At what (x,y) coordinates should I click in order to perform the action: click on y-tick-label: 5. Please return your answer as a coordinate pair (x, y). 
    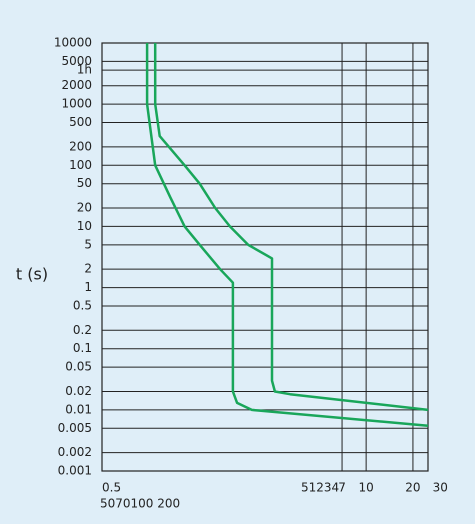
    Looking at the image, I should click on (88, 244).